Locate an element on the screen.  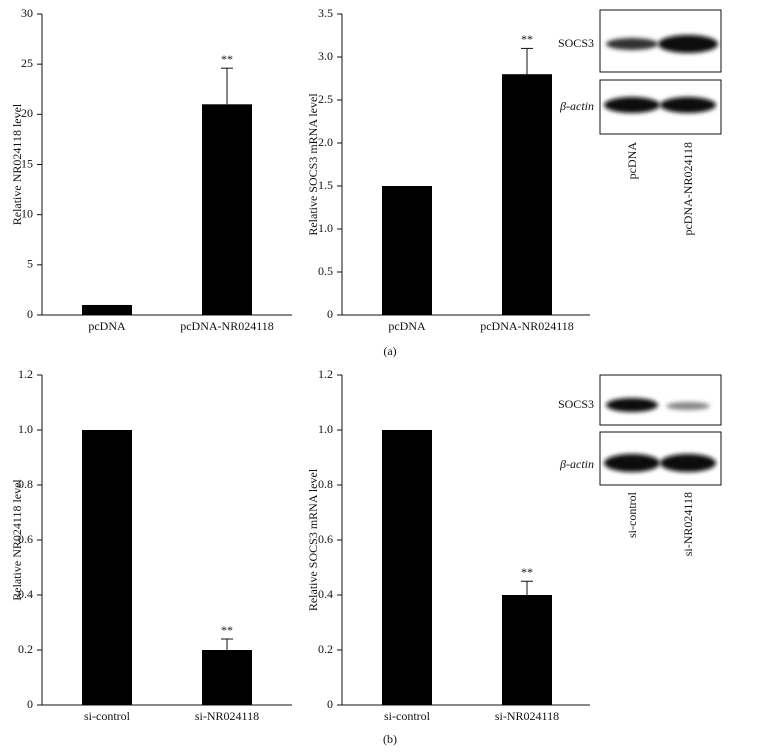
y-tick-label: 1.5 is located at coordinates (325, 185).